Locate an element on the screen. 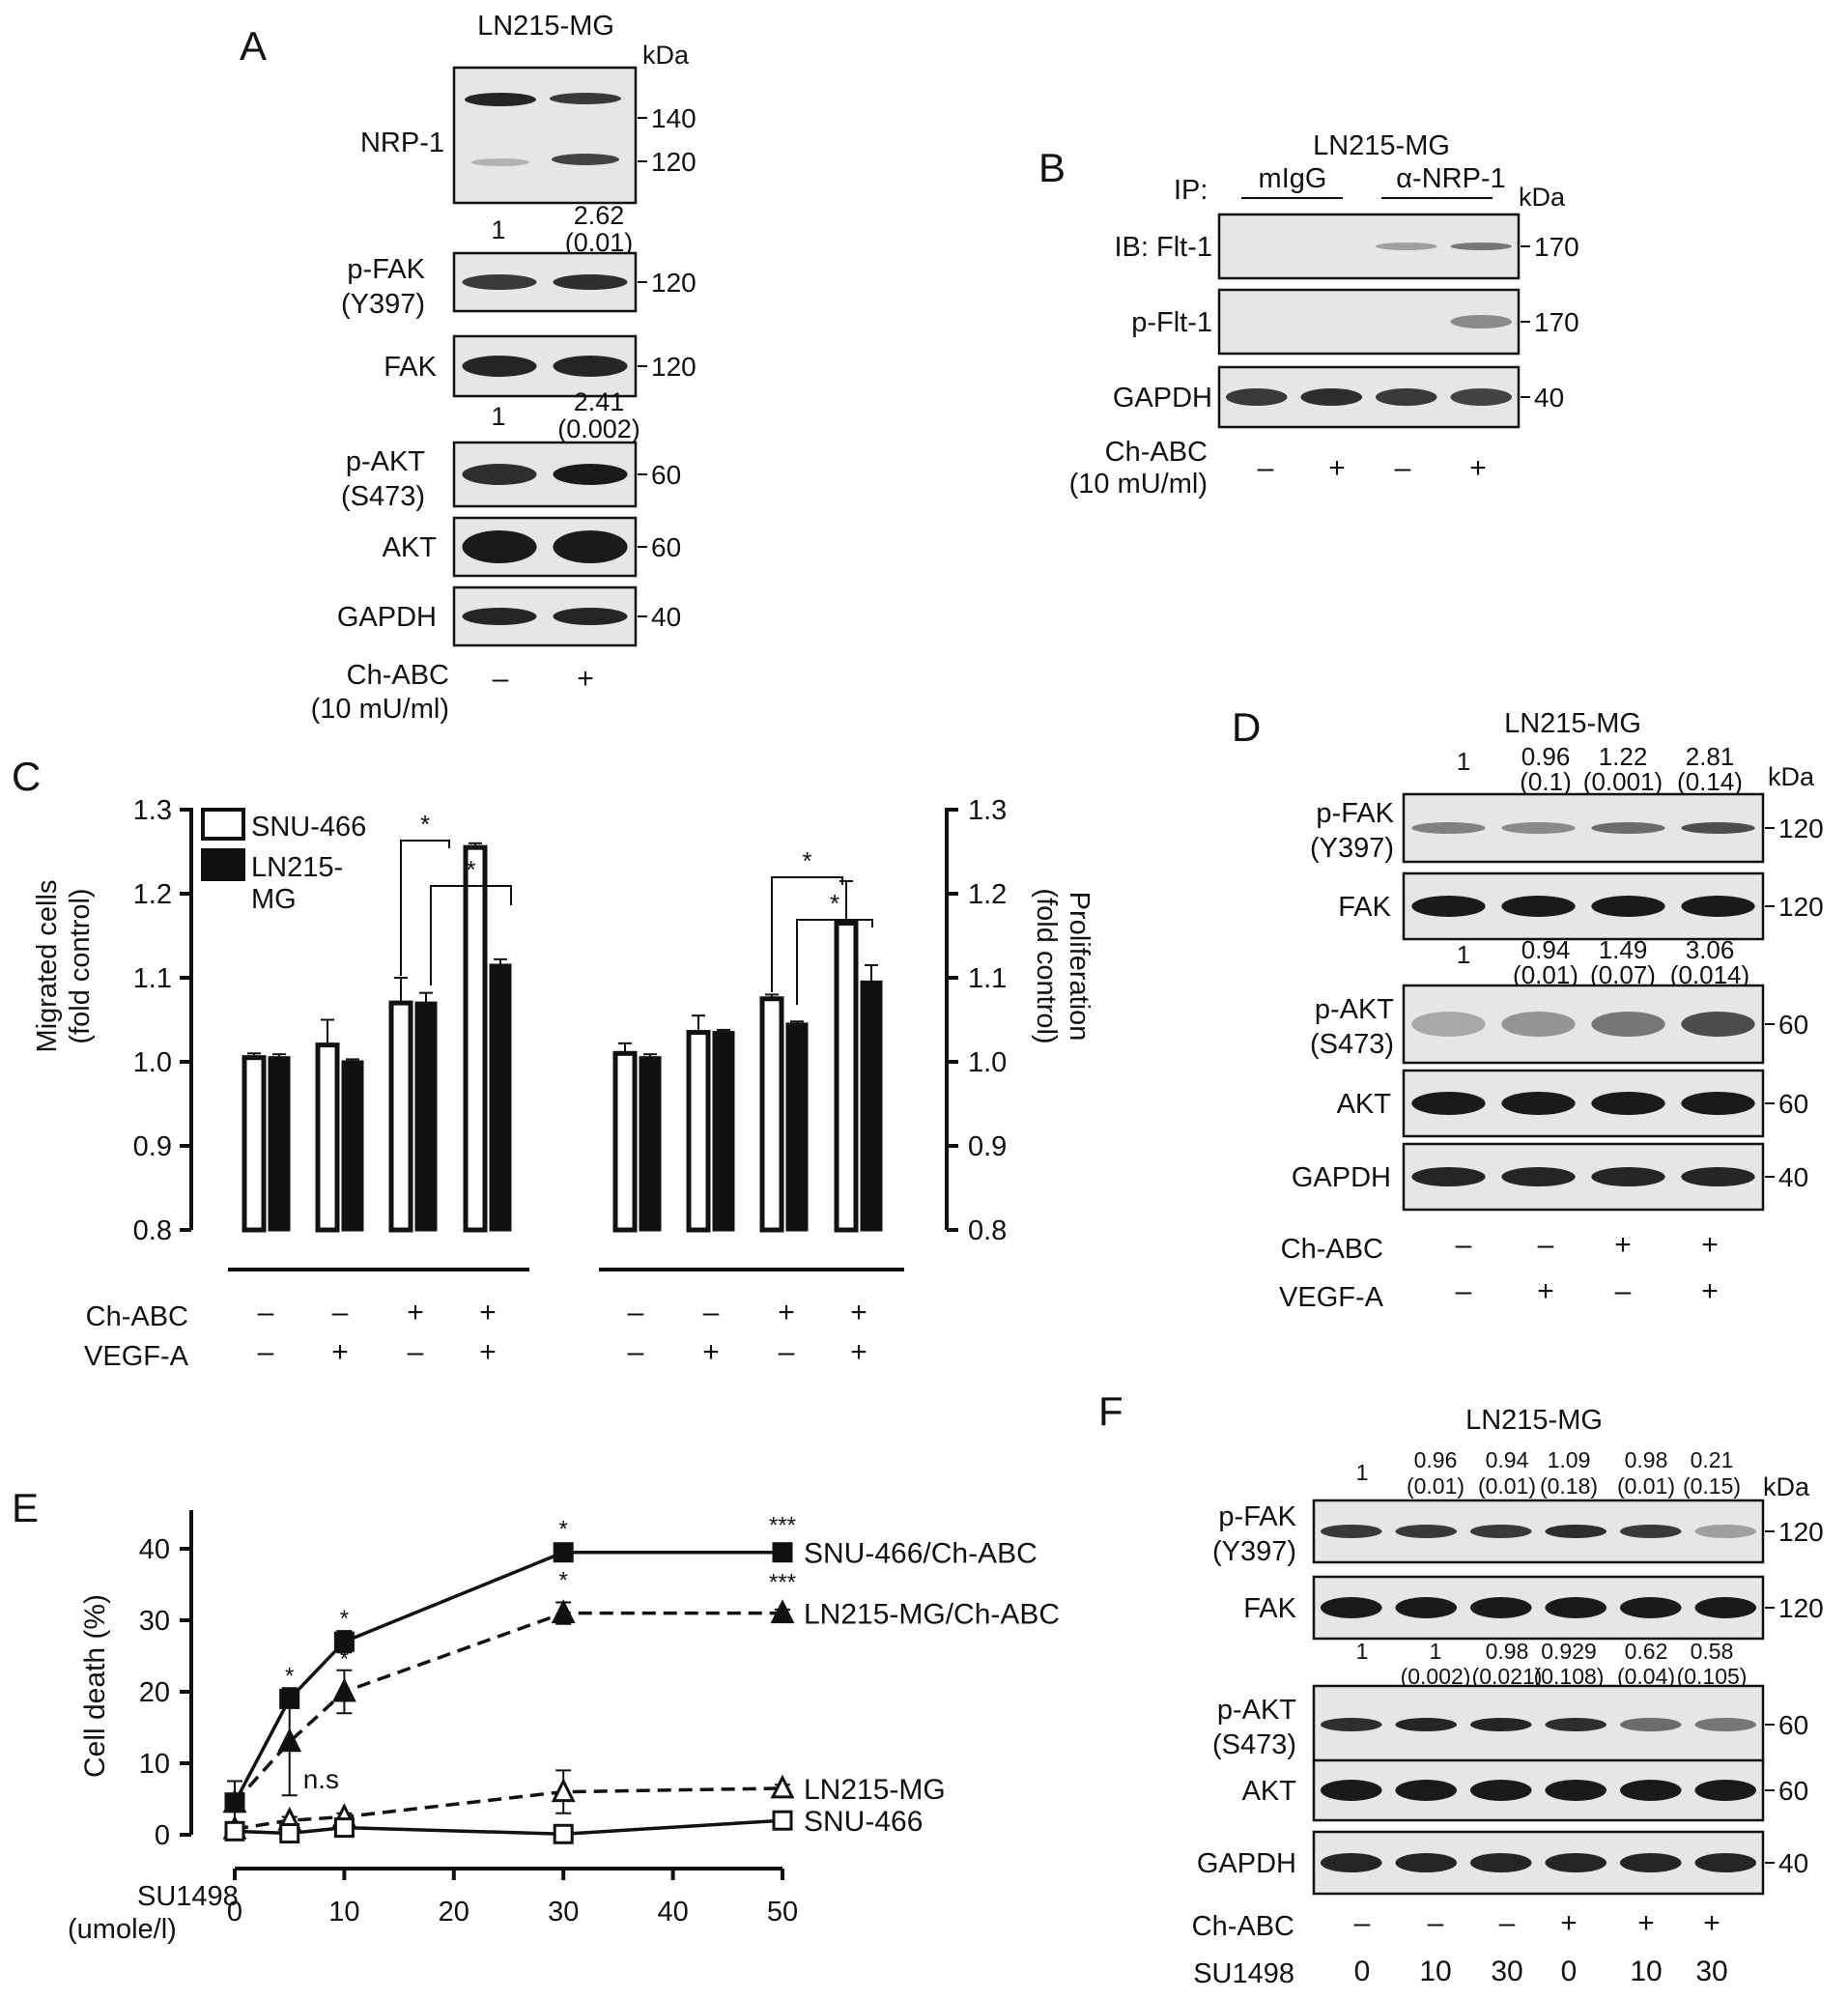 The height and width of the screenshot is (1999, 1848). c-right-ylabel: Proliferation (fold control) is located at coordinates (1063, 965).